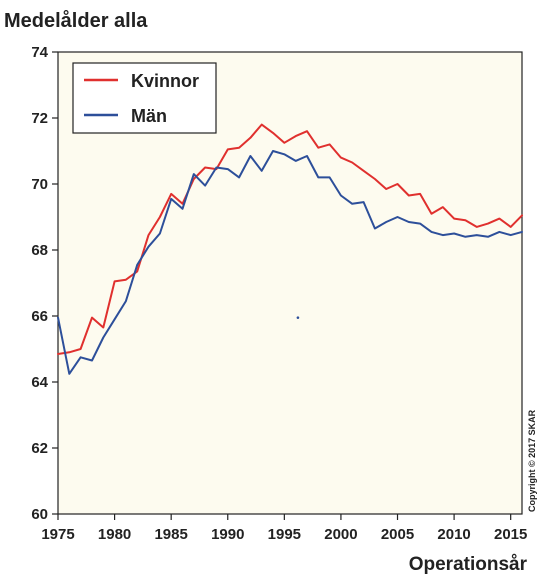 The image size is (552, 582). What do you see at coordinates (397, 534) in the screenshot?
I see `x-tick-label: 2005` at bounding box center [397, 534].